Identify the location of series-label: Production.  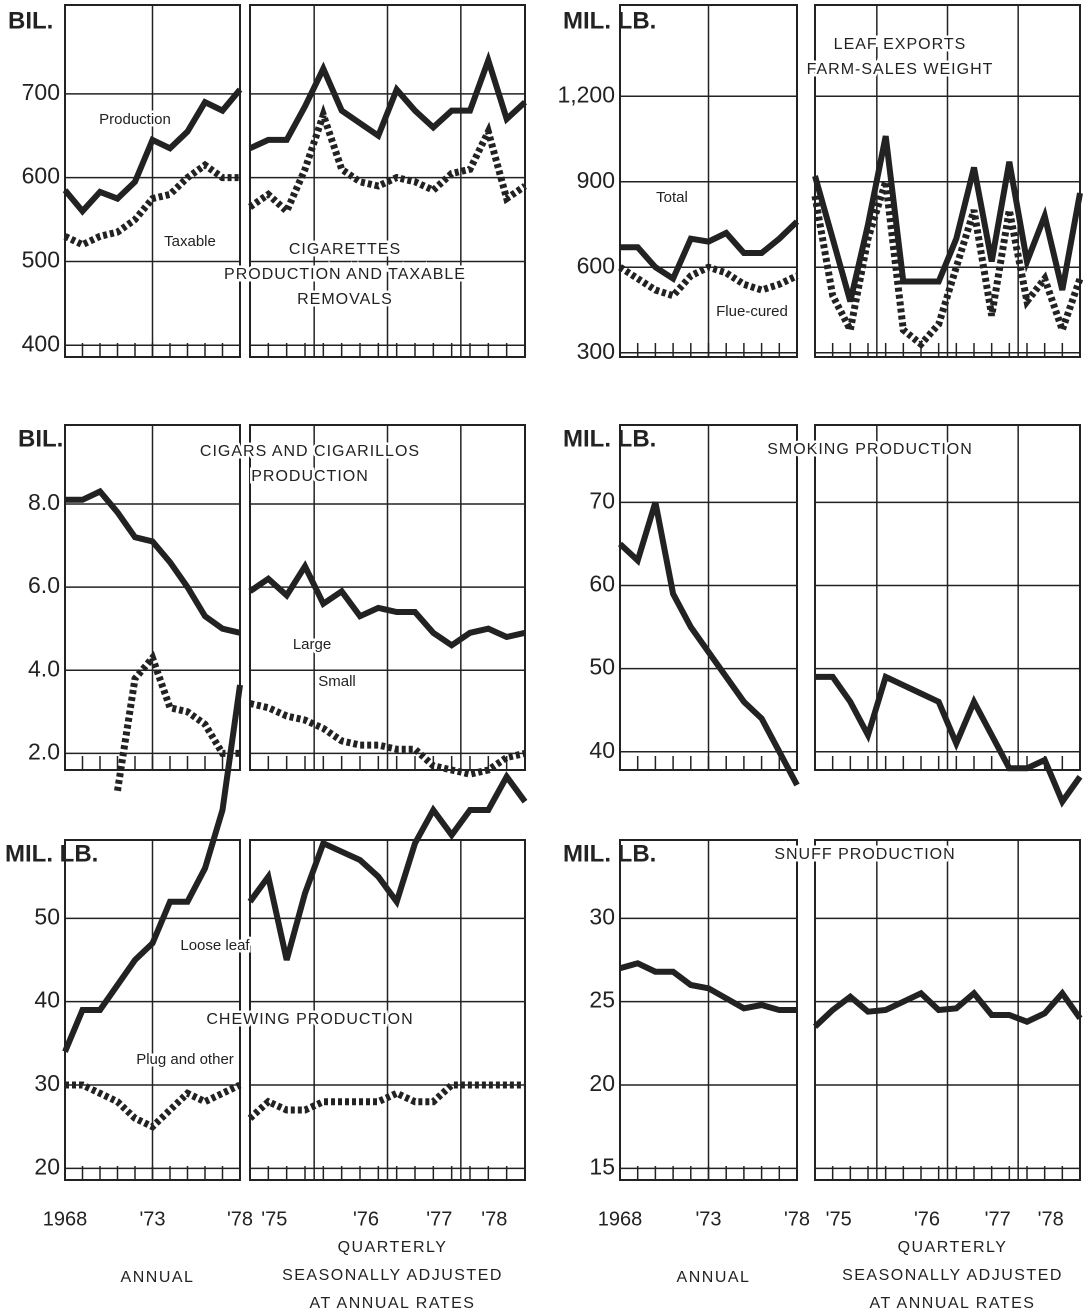
(135, 119).